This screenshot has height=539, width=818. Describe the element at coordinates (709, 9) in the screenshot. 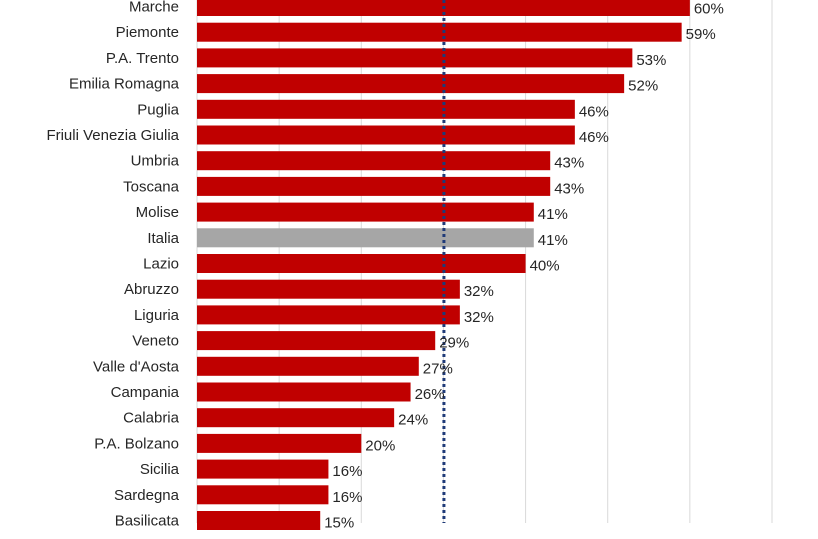

I see `value-label: 60%` at that location.